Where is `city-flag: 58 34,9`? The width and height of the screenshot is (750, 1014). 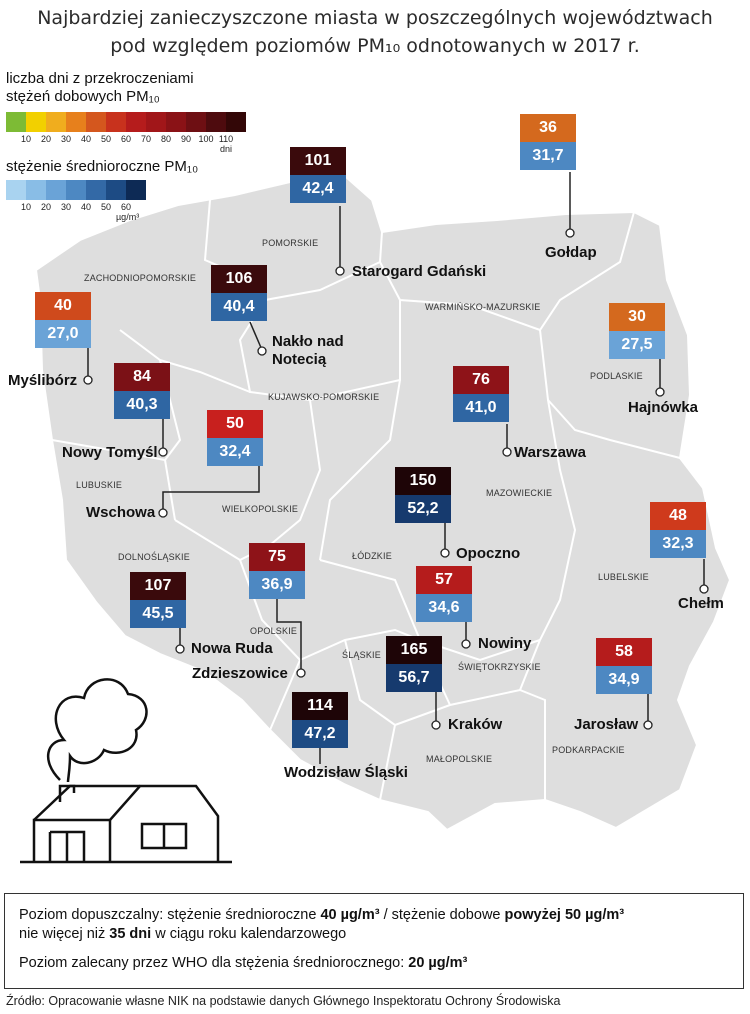
city-flag: 58 34,9 is located at coordinates (624, 666).